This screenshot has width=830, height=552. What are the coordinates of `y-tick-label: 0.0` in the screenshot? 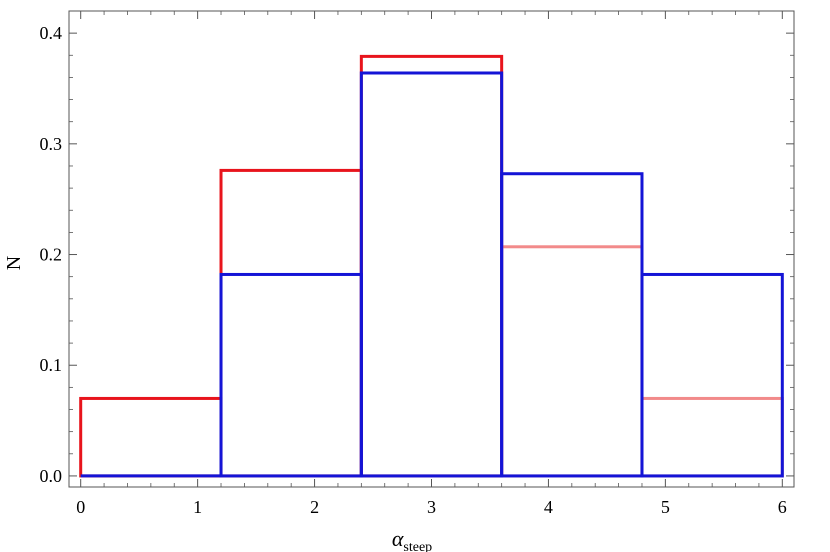 It's located at (51, 476).